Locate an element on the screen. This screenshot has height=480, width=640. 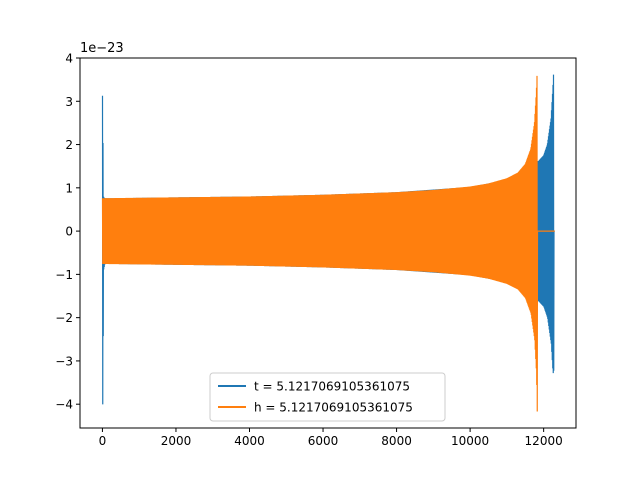
x-axis: 0 2000 4000 6000 8000 10000 12000 is located at coordinates (331, 438).